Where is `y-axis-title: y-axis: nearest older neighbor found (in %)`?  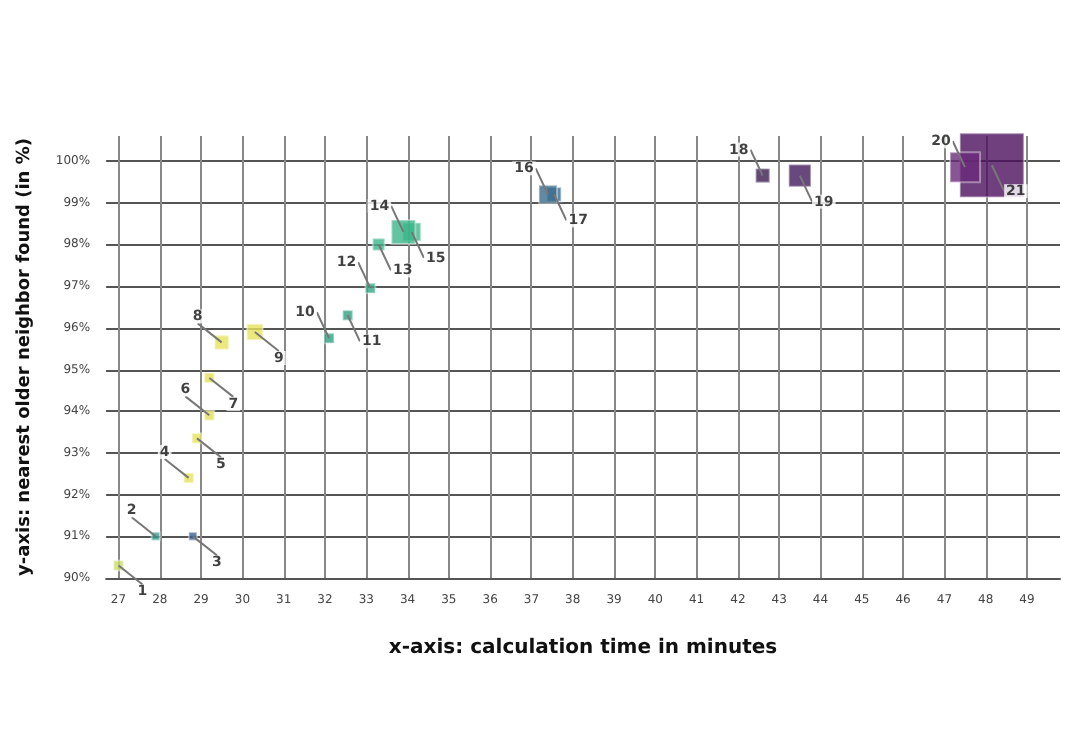 y-axis-title: y-axis: nearest older neighbor found (in %) is located at coordinates (25, 357).